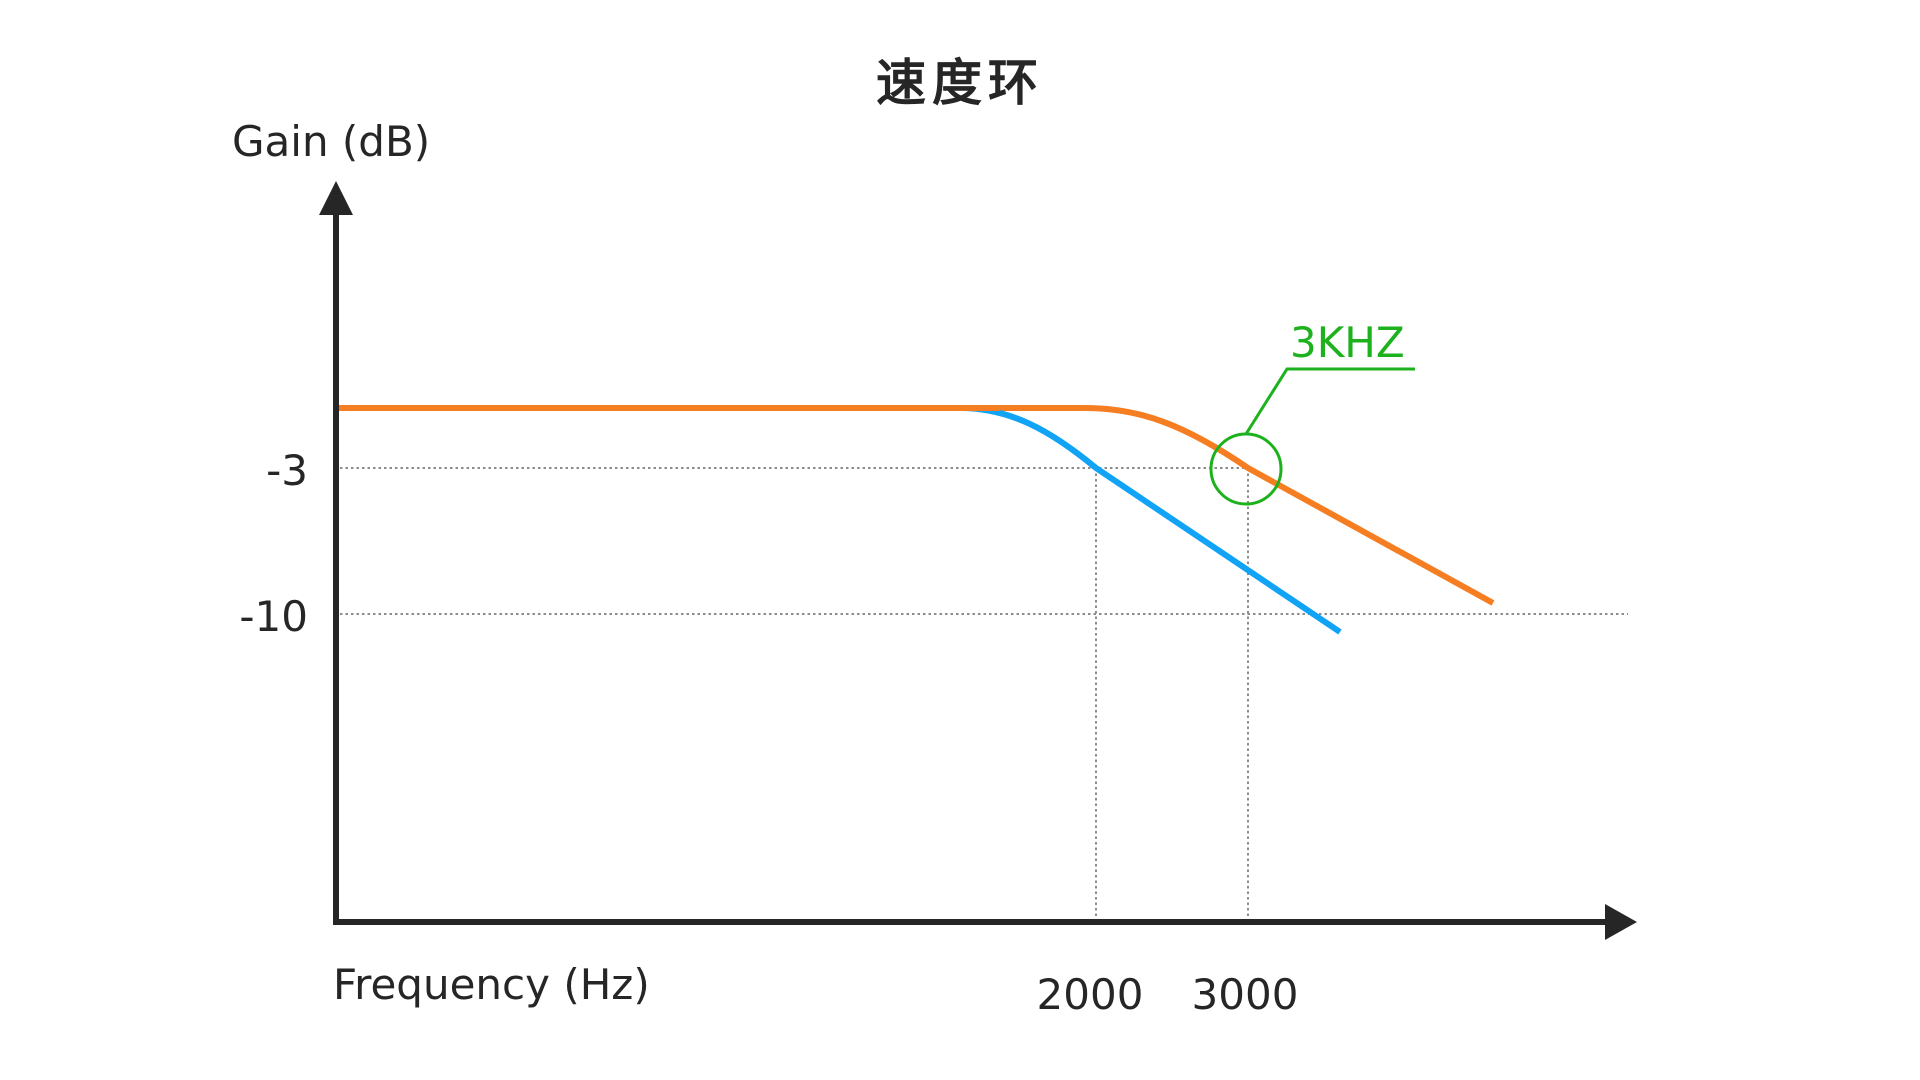 This screenshot has width=1920, height=1080. Describe the element at coordinates (491, 984) in the screenshot. I see `x-axis-label: Frequency (Hz)` at that location.